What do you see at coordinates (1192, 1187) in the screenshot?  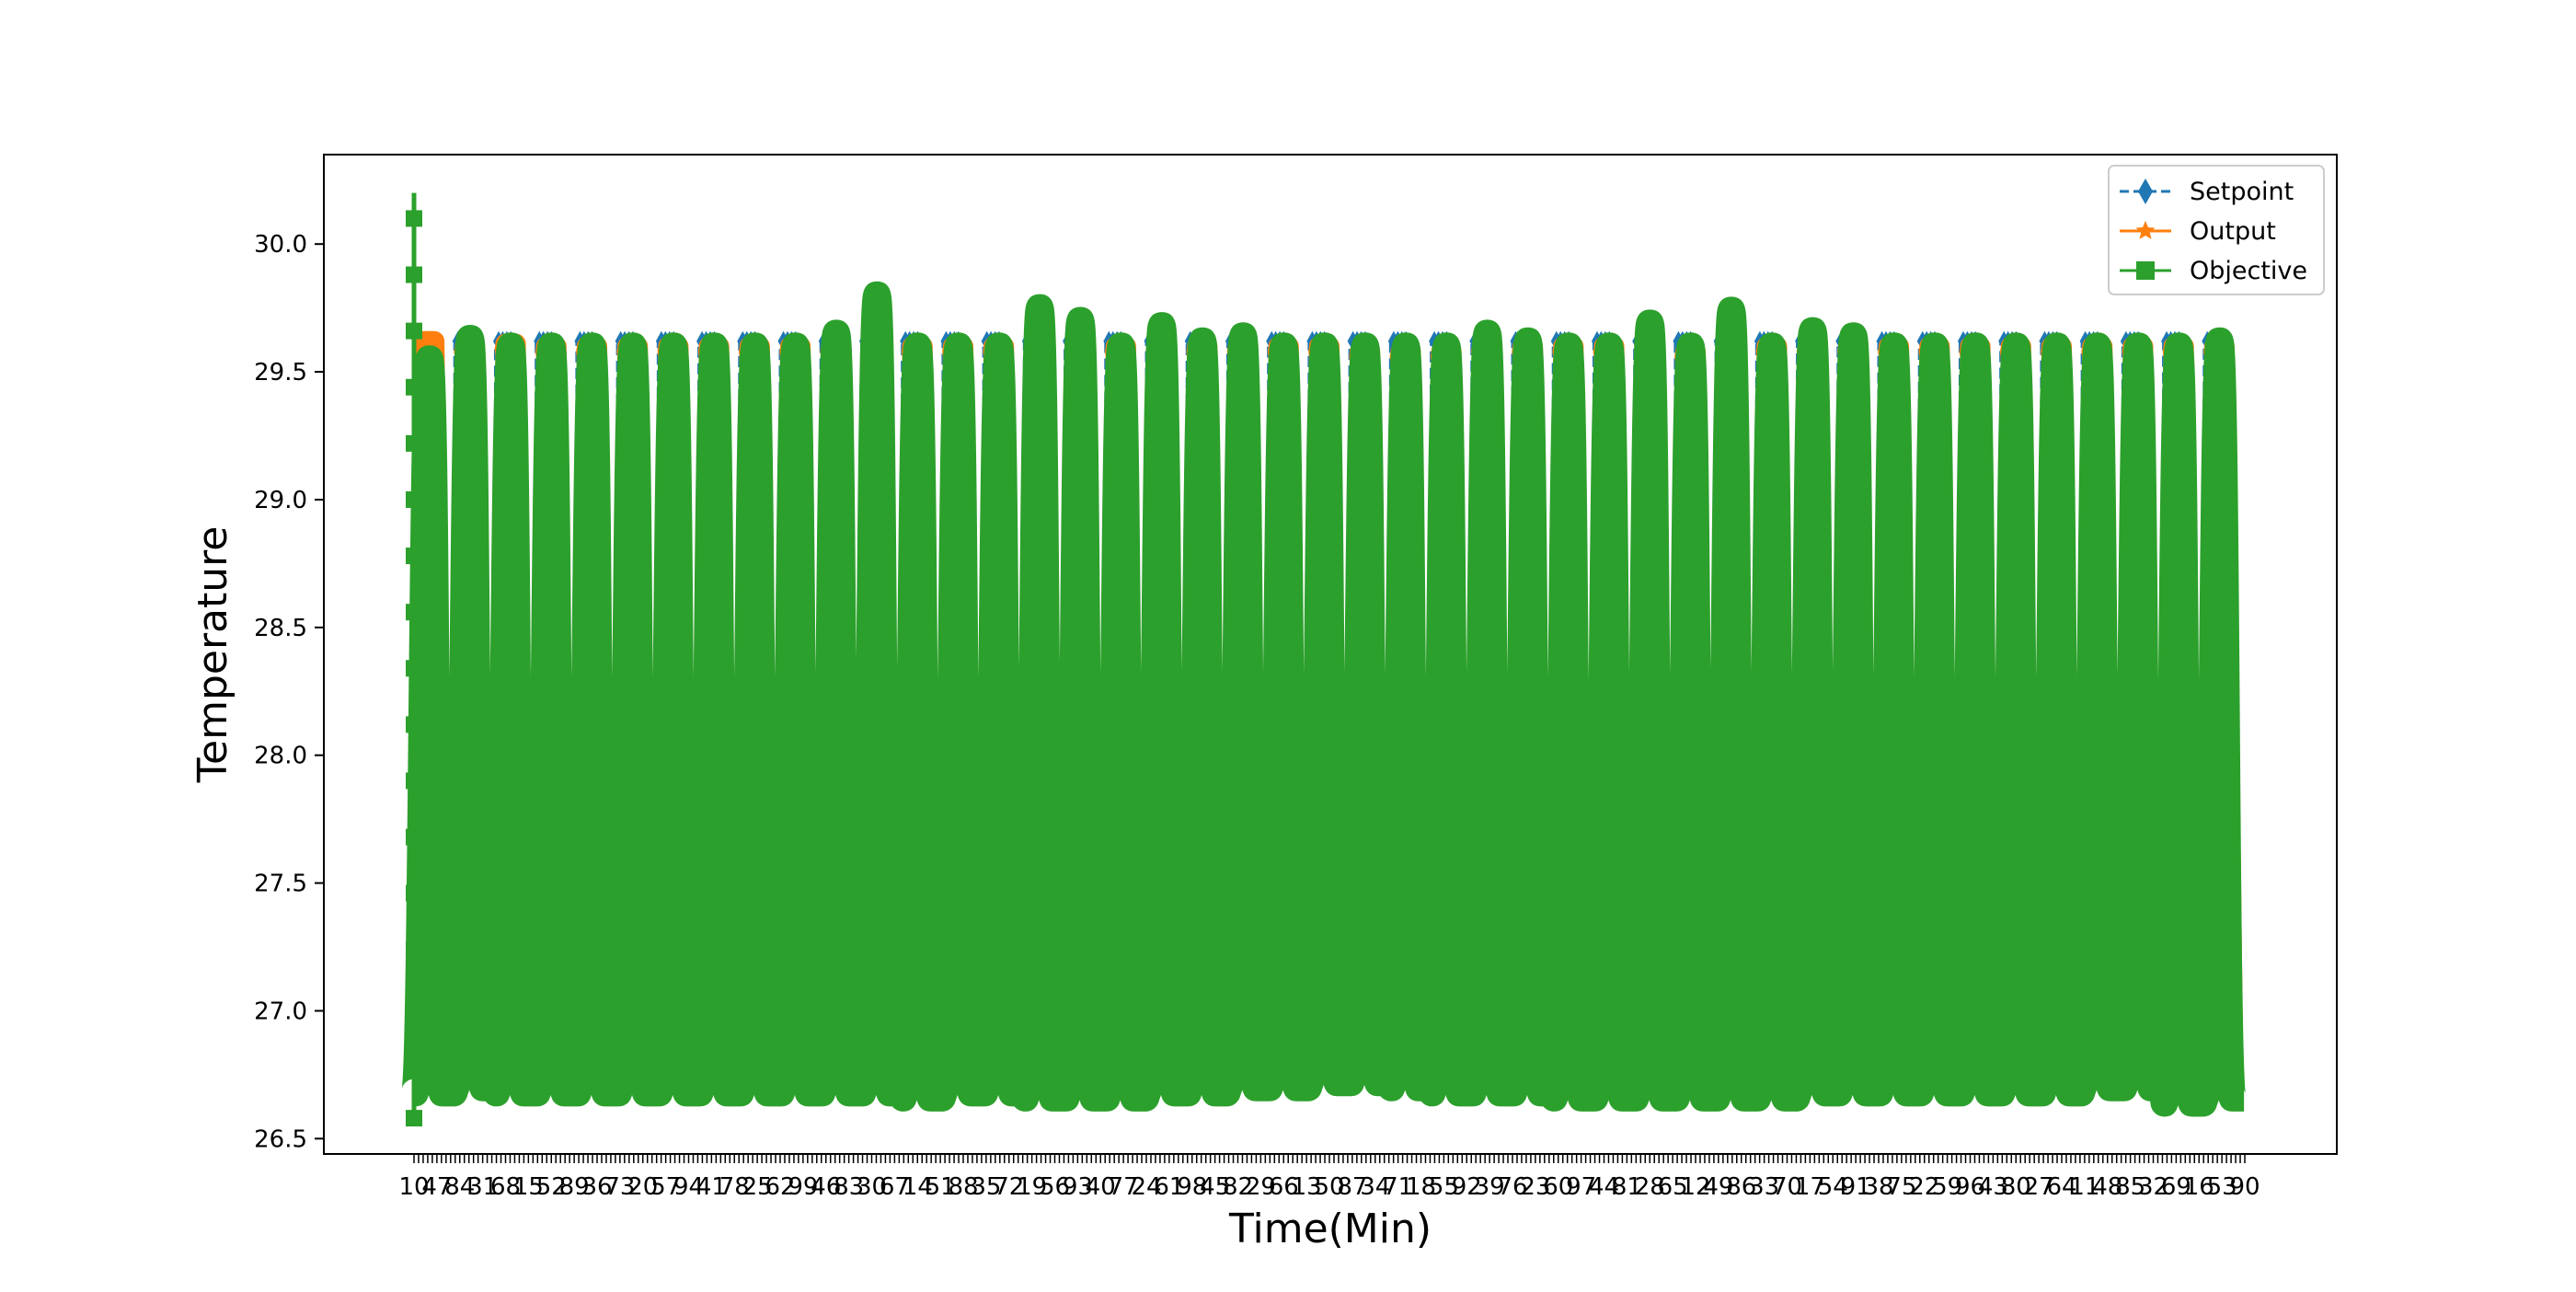 I see `x-tick-label: 98` at bounding box center [1192, 1187].